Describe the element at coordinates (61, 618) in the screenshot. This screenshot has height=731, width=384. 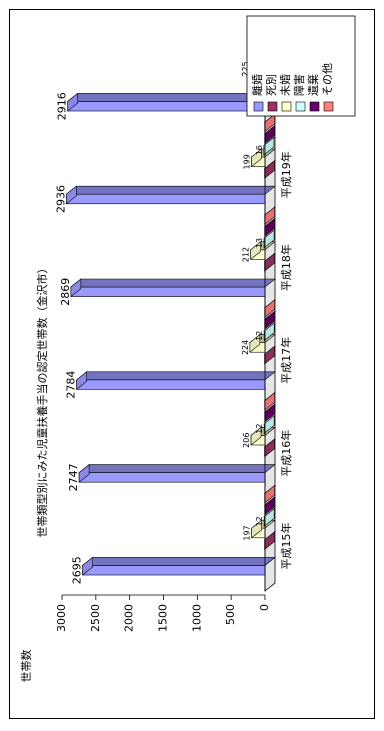
I see `y-tick-label: 3000` at that location.